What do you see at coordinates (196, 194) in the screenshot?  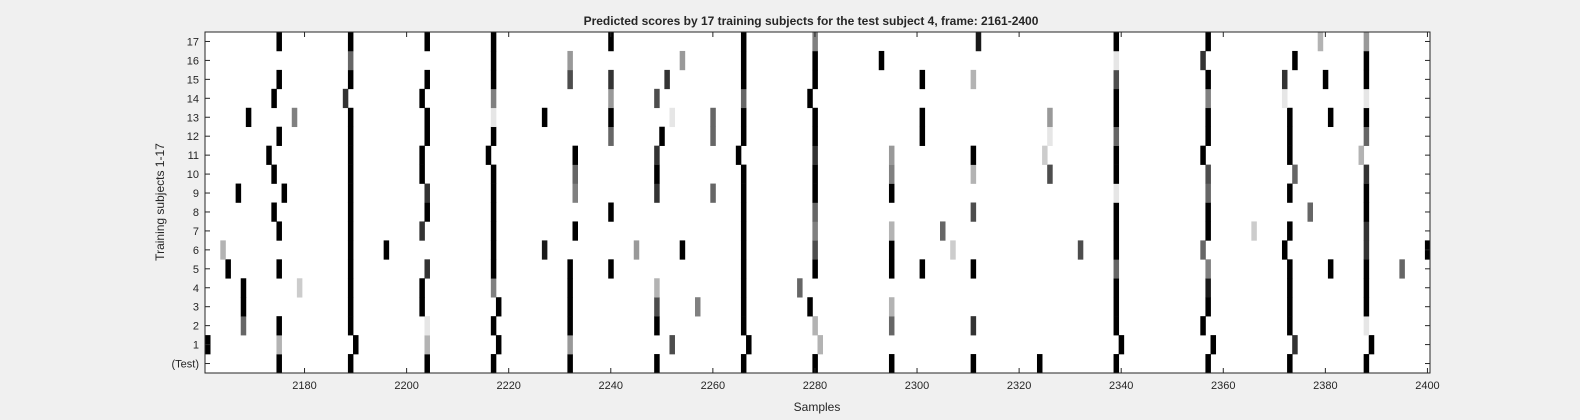 I see `y-tick-label: 9` at bounding box center [196, 194].